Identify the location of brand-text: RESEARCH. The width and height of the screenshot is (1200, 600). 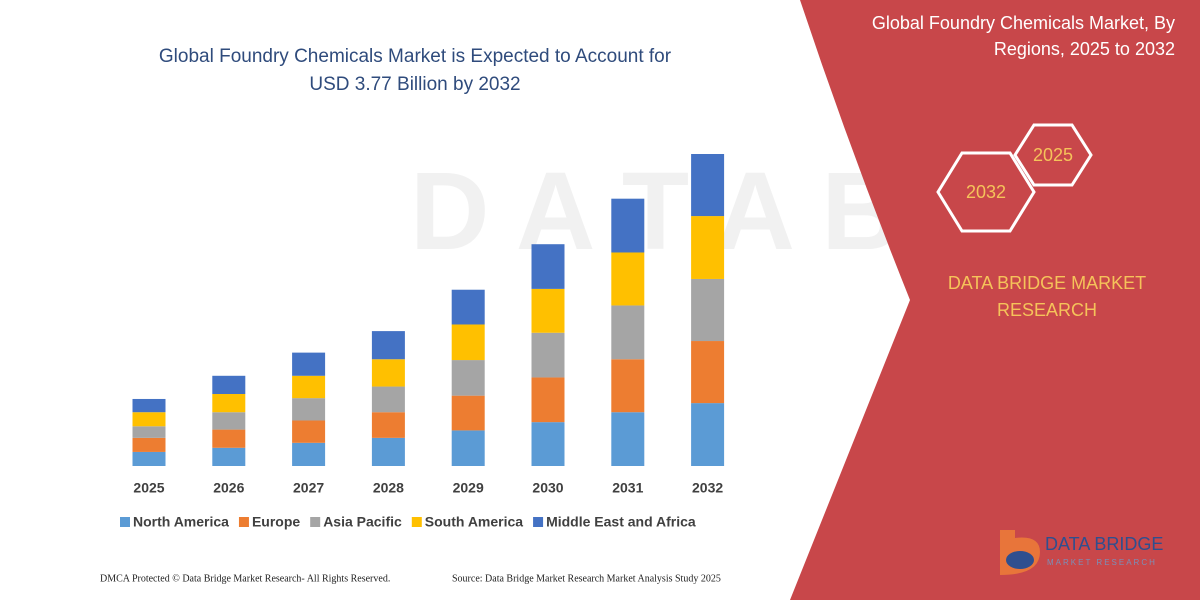
(1047, 310).